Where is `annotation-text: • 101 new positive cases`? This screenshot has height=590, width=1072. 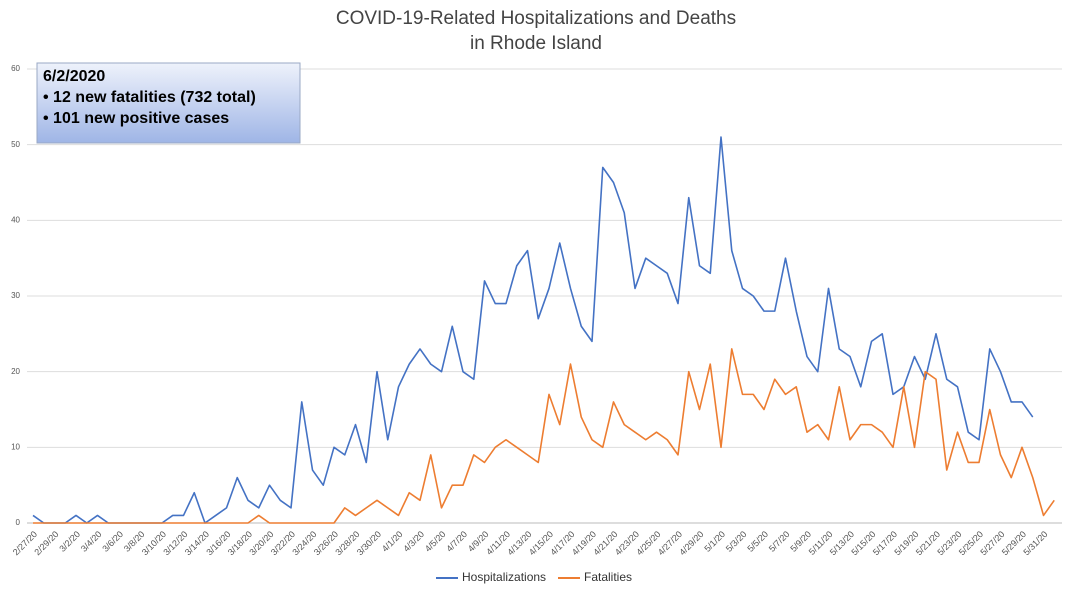 annotation-text: • 101 new positive cases is located at coordinates (136, 118).